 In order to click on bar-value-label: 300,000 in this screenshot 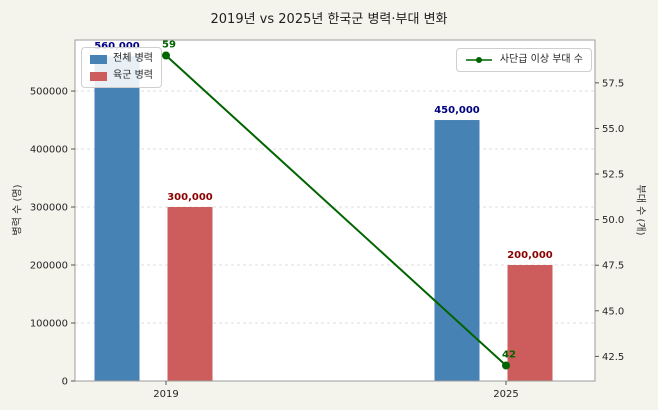, I will do `click(190, 197)`.